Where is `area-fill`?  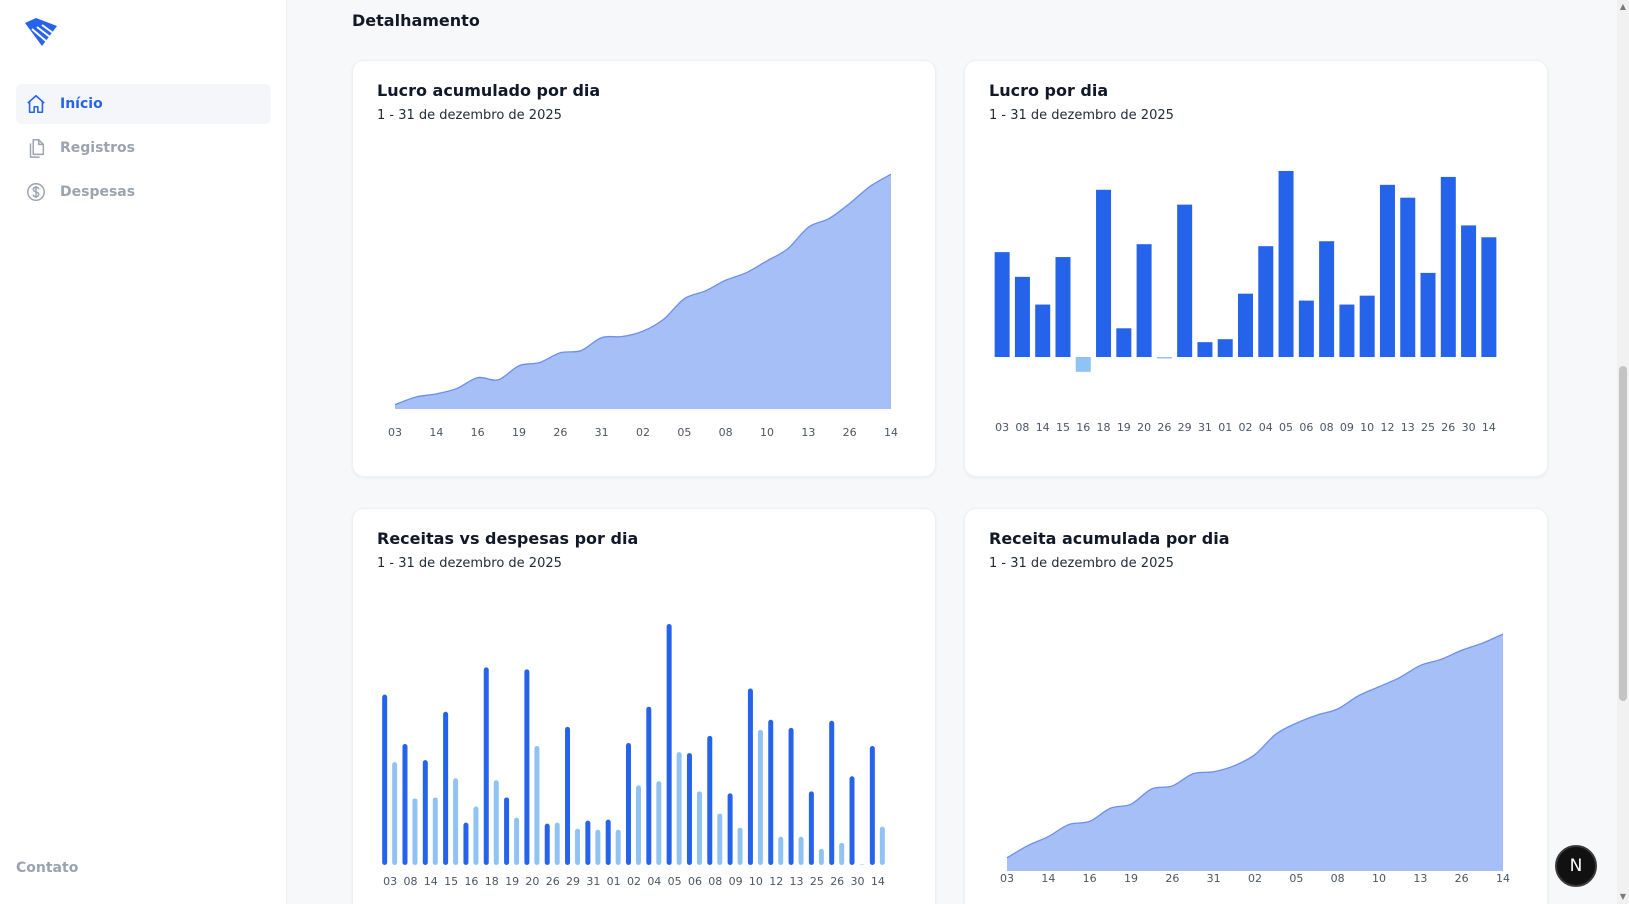 area-fill is located at coordinates (1255, 752).